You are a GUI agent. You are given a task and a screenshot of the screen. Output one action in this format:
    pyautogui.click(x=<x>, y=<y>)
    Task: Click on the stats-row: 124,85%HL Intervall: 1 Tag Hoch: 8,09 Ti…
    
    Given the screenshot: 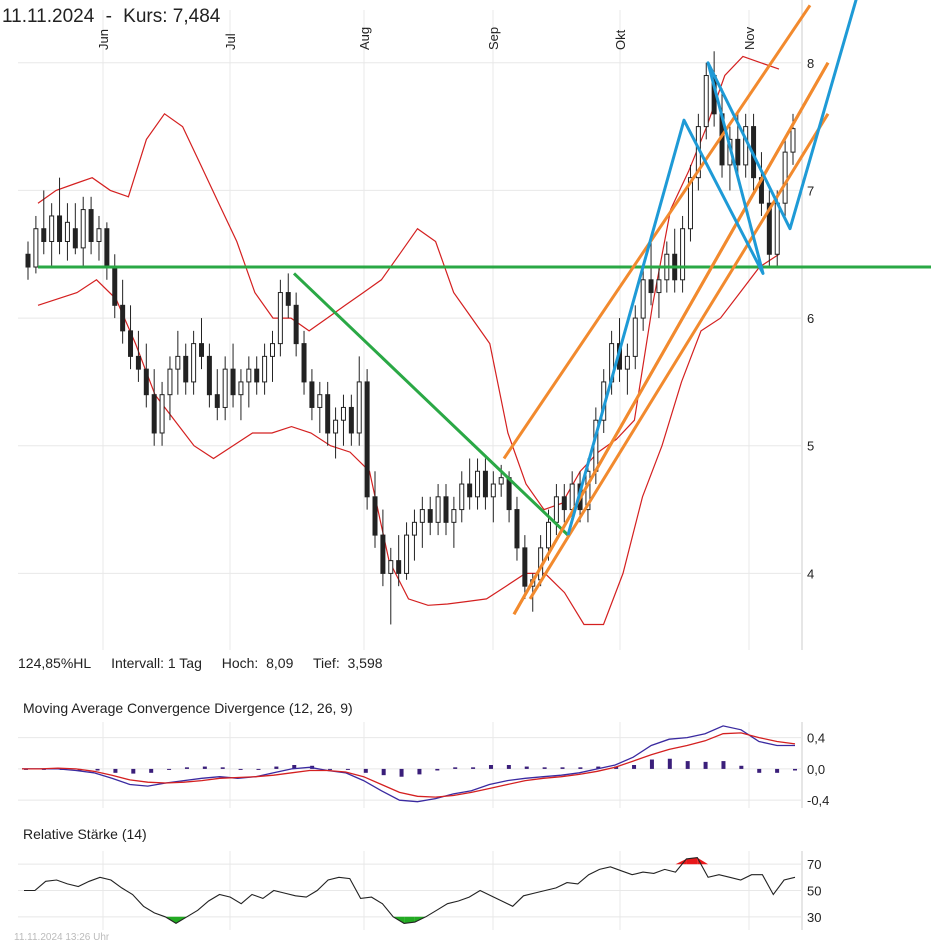 What is the action you would take?
    pyautogui.click(x=208, y=663)
    